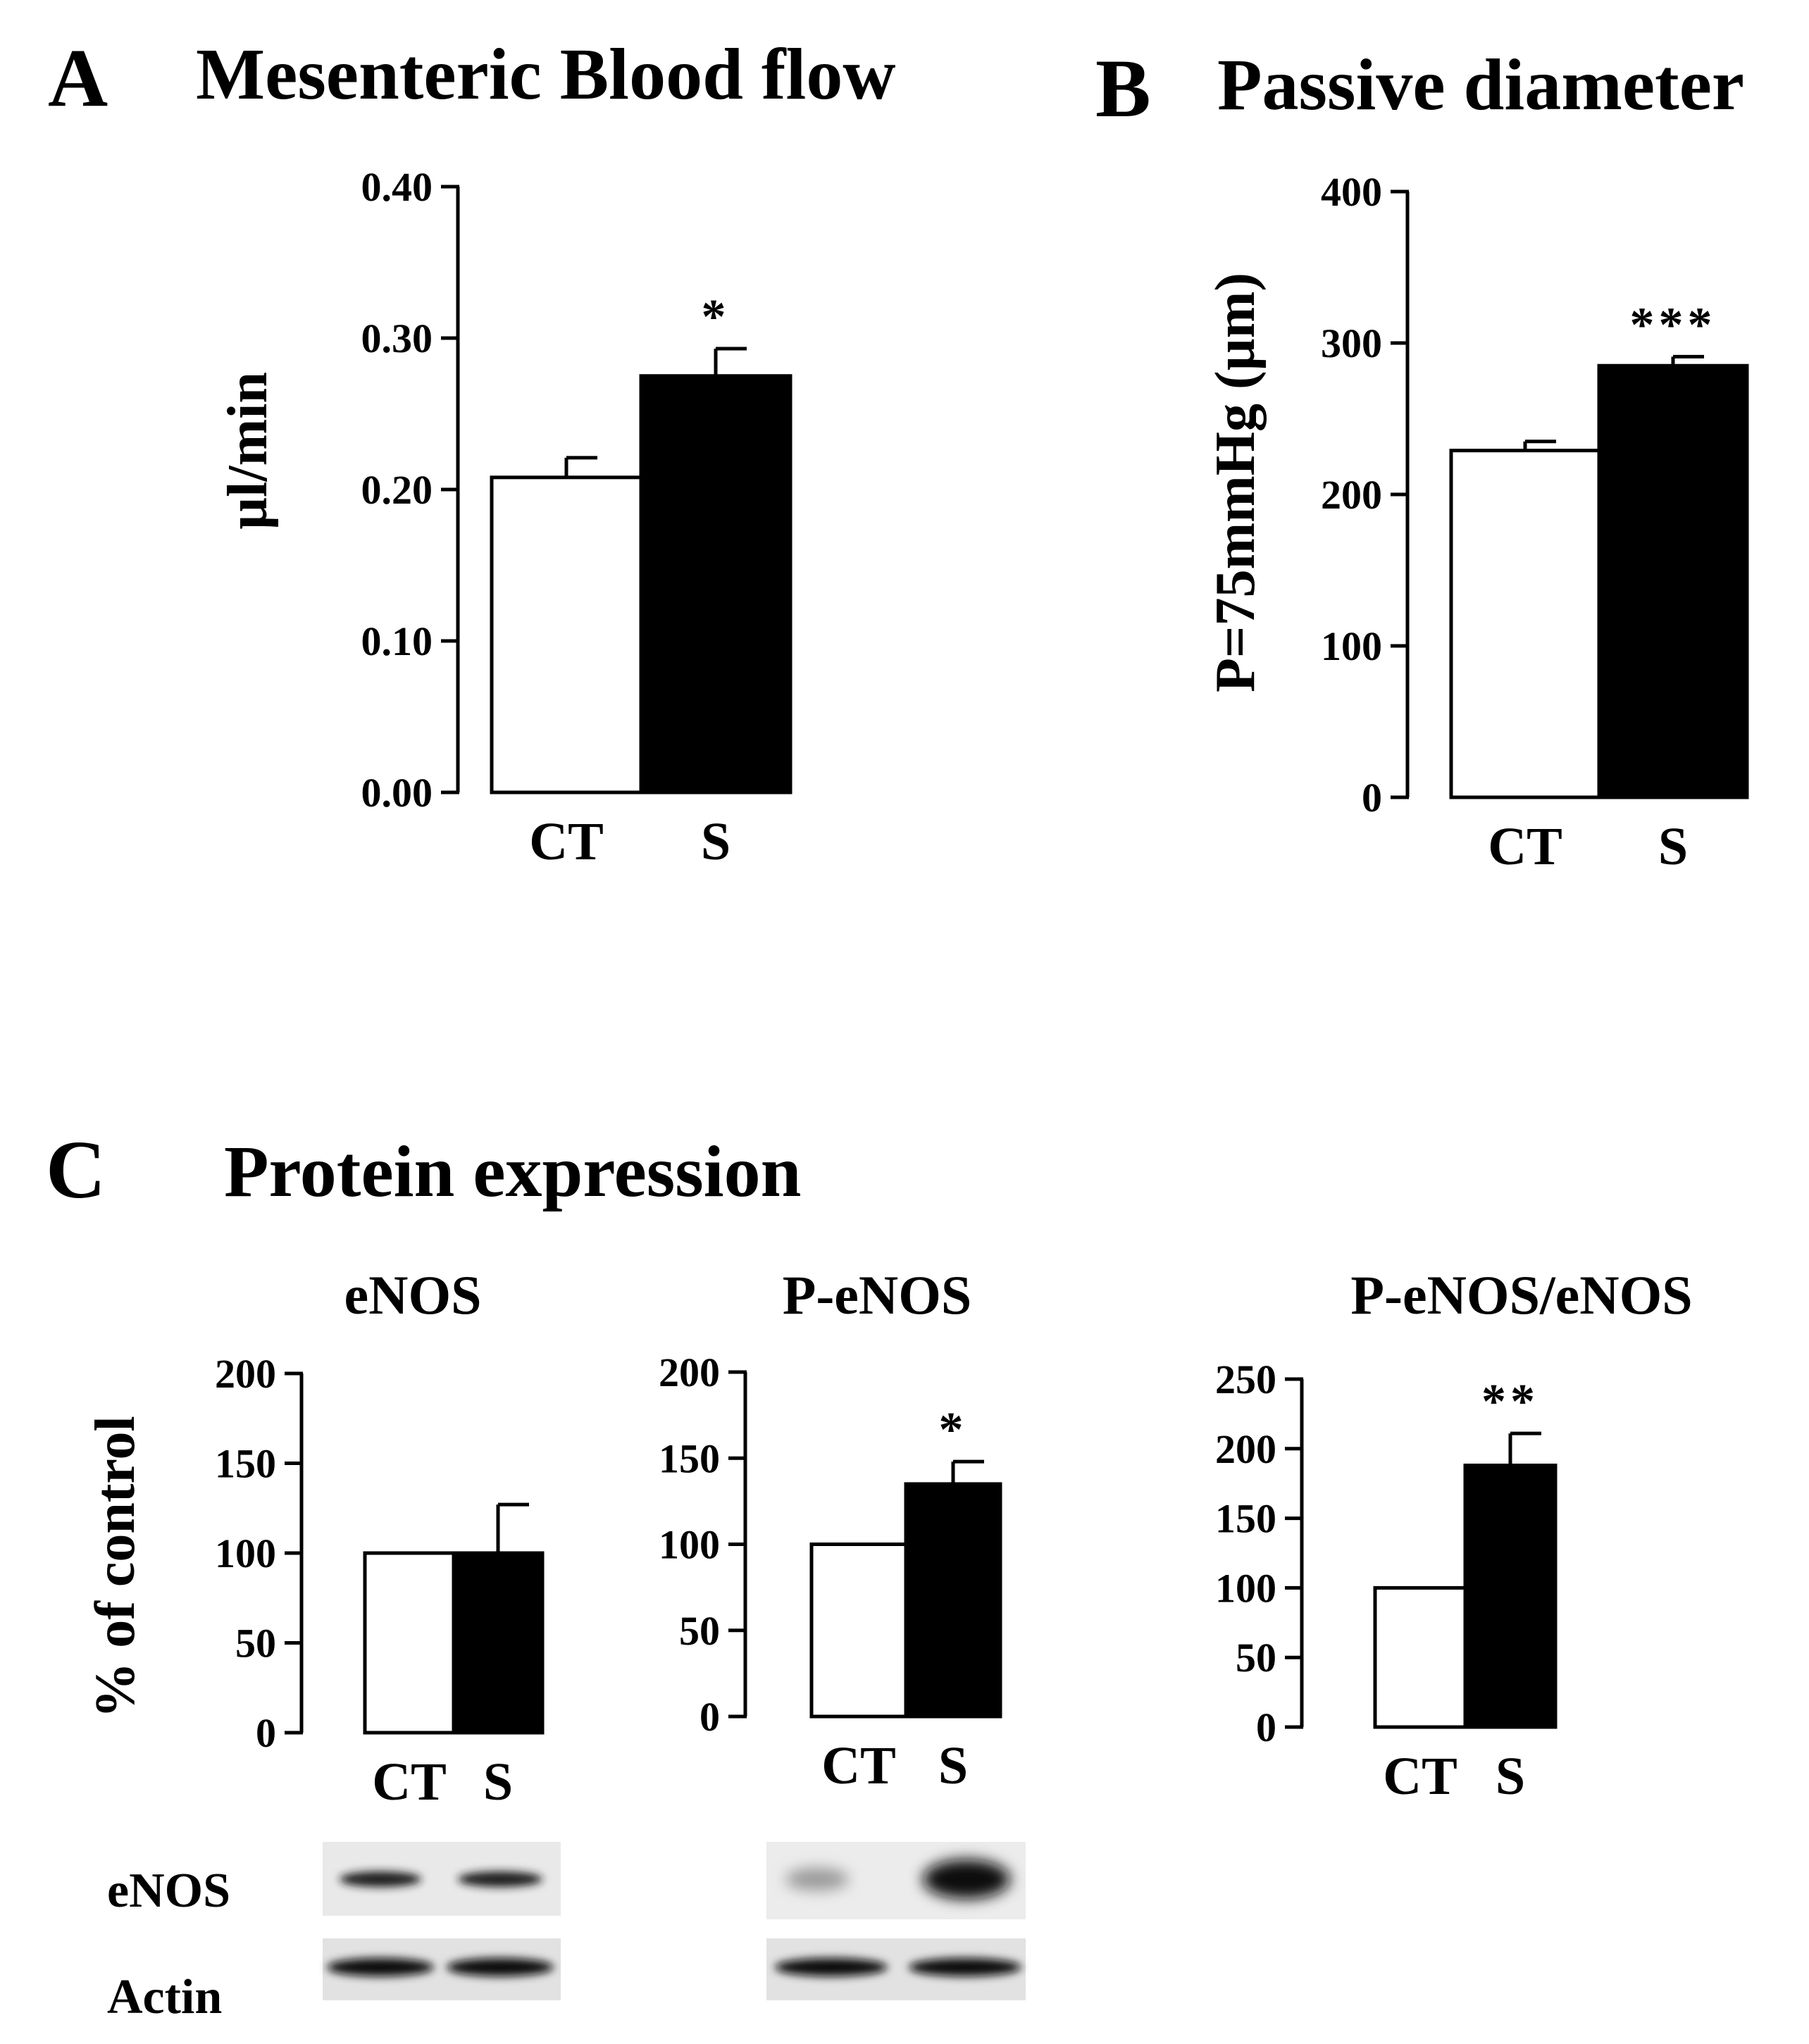 This screenshot has width=1809, height=2044. What do you see at coordinates (1525, 846) in the screenshot?
I see `category-label-b-ct: CT` at bounding box center [1525, 846].